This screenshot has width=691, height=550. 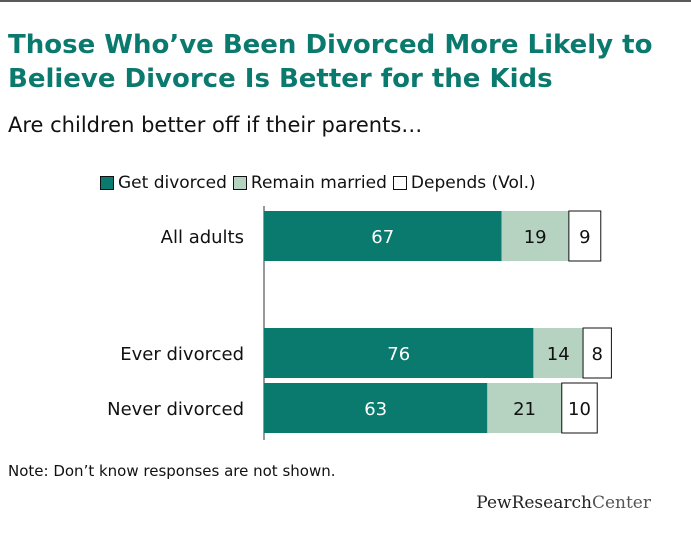 I want to click on legend-label-remain-married: Remain married, so click(x=318, y=183).